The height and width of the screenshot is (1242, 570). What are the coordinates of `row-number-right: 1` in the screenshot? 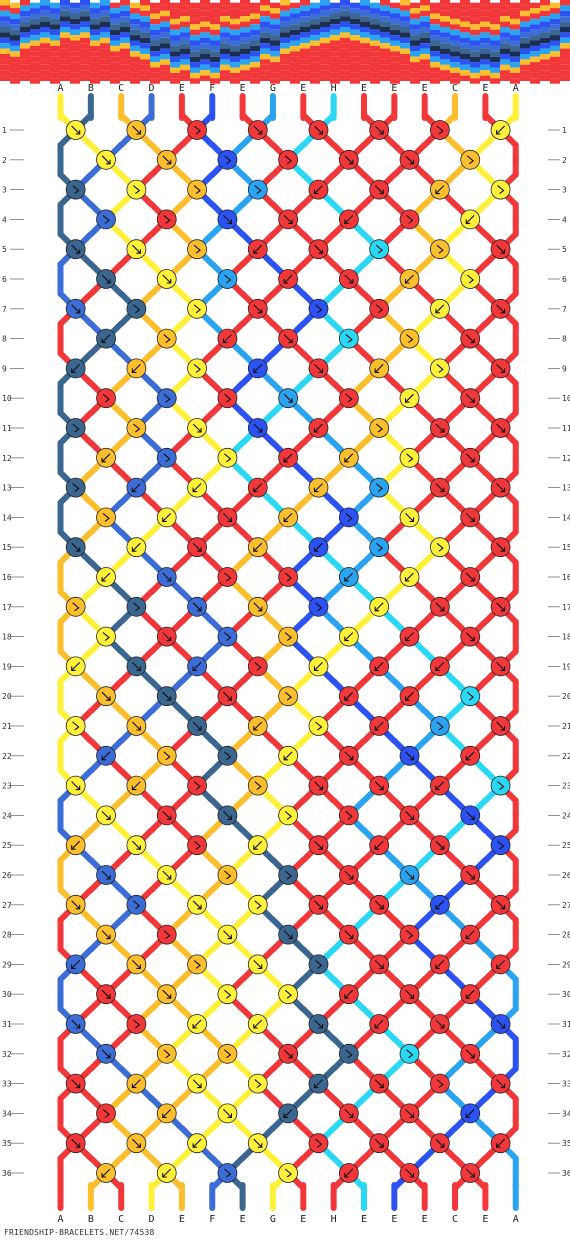 It's located at (564, 130).